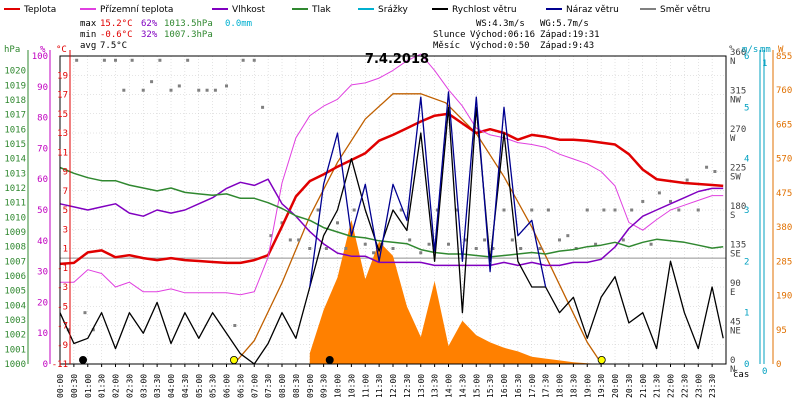 The width and height of the screenshot is (800, 400). What do you see at coordinates (671, 386) in the screenshot?
I see `x-tick-label: 22:00` at bounding box center [671, 386].